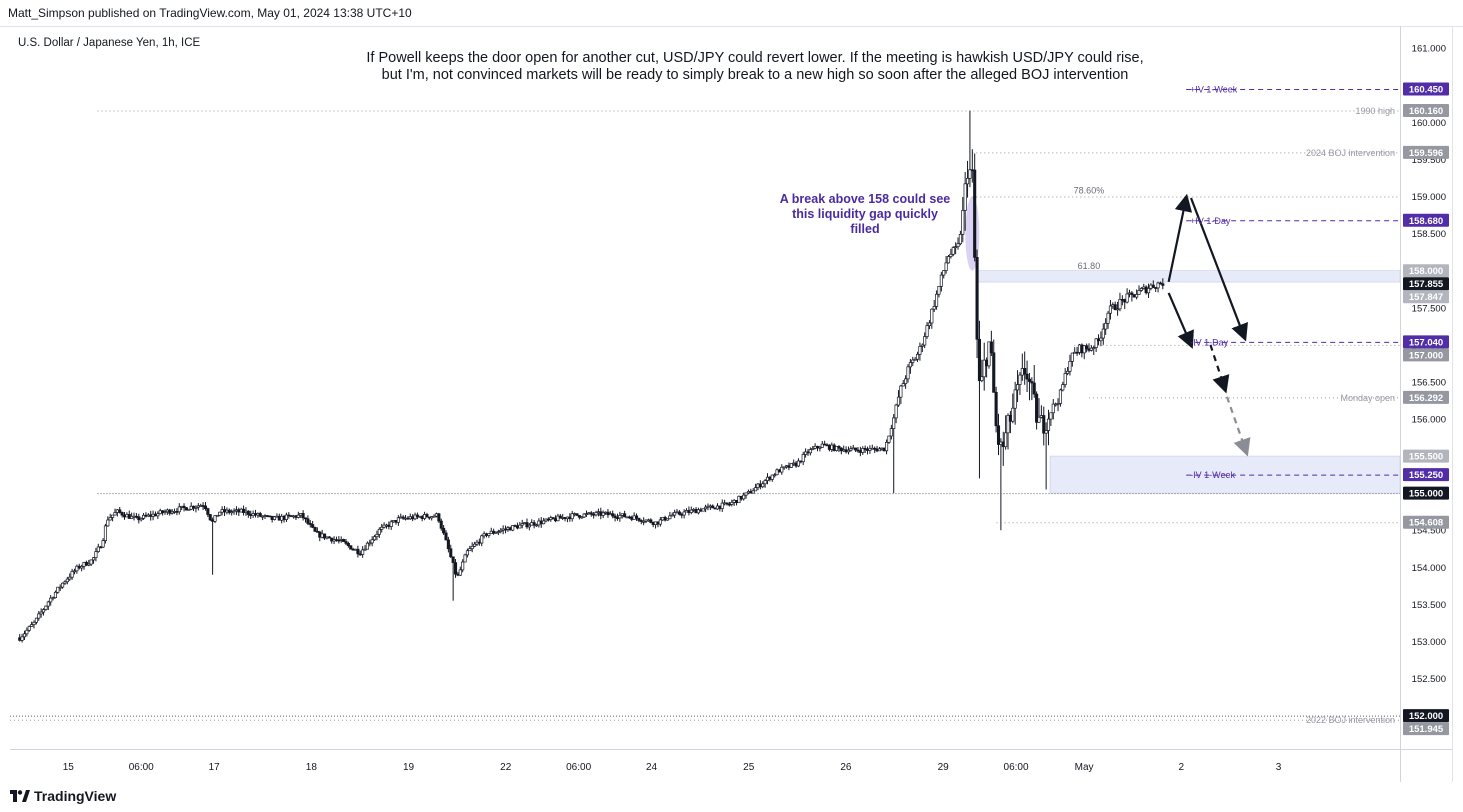 The width and height of the screenshot is (1463, 812). What do you see at coordinates (1350, 720) in the screenshot?
I see `level-label-16: 2022 BOJ intervention` at bounding box center [1350, 720].